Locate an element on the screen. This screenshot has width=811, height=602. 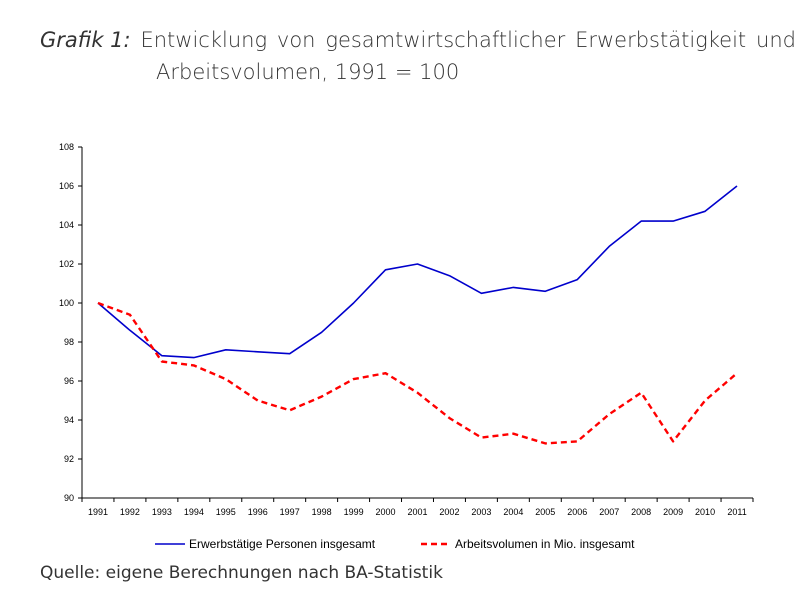
caption-prefix: Grafik 1: is located at coordinates (85, 40).